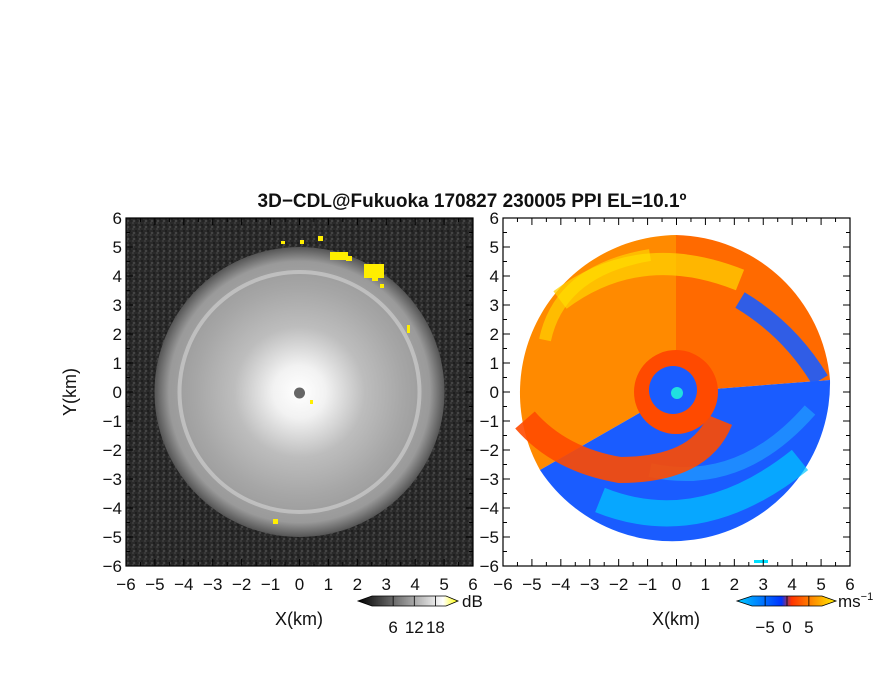 The width and height of the screenshot is (880, 680). Describe the element at coordinates (472, 601) in the screenshot. I see `left-colorbar-unit: dB` at that location.